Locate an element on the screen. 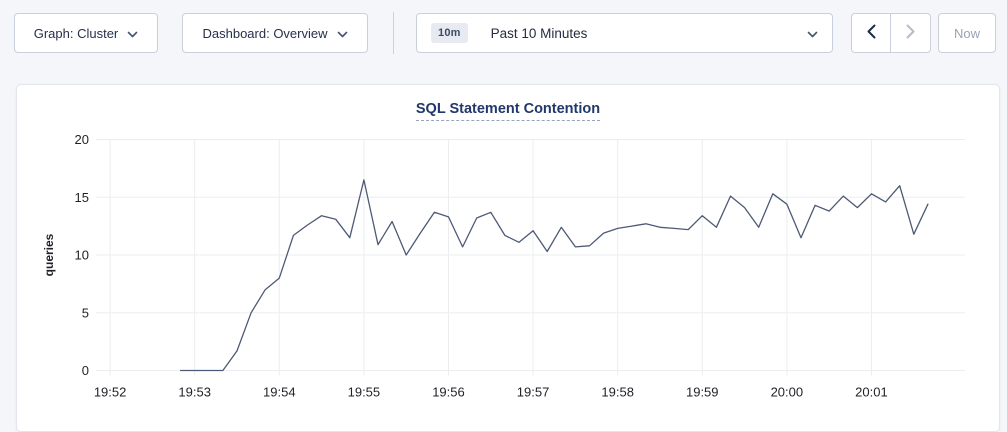 Image resolution: width=1007 pixels, height=432 pixels. next-range-button is located at coordinates (910, 33).